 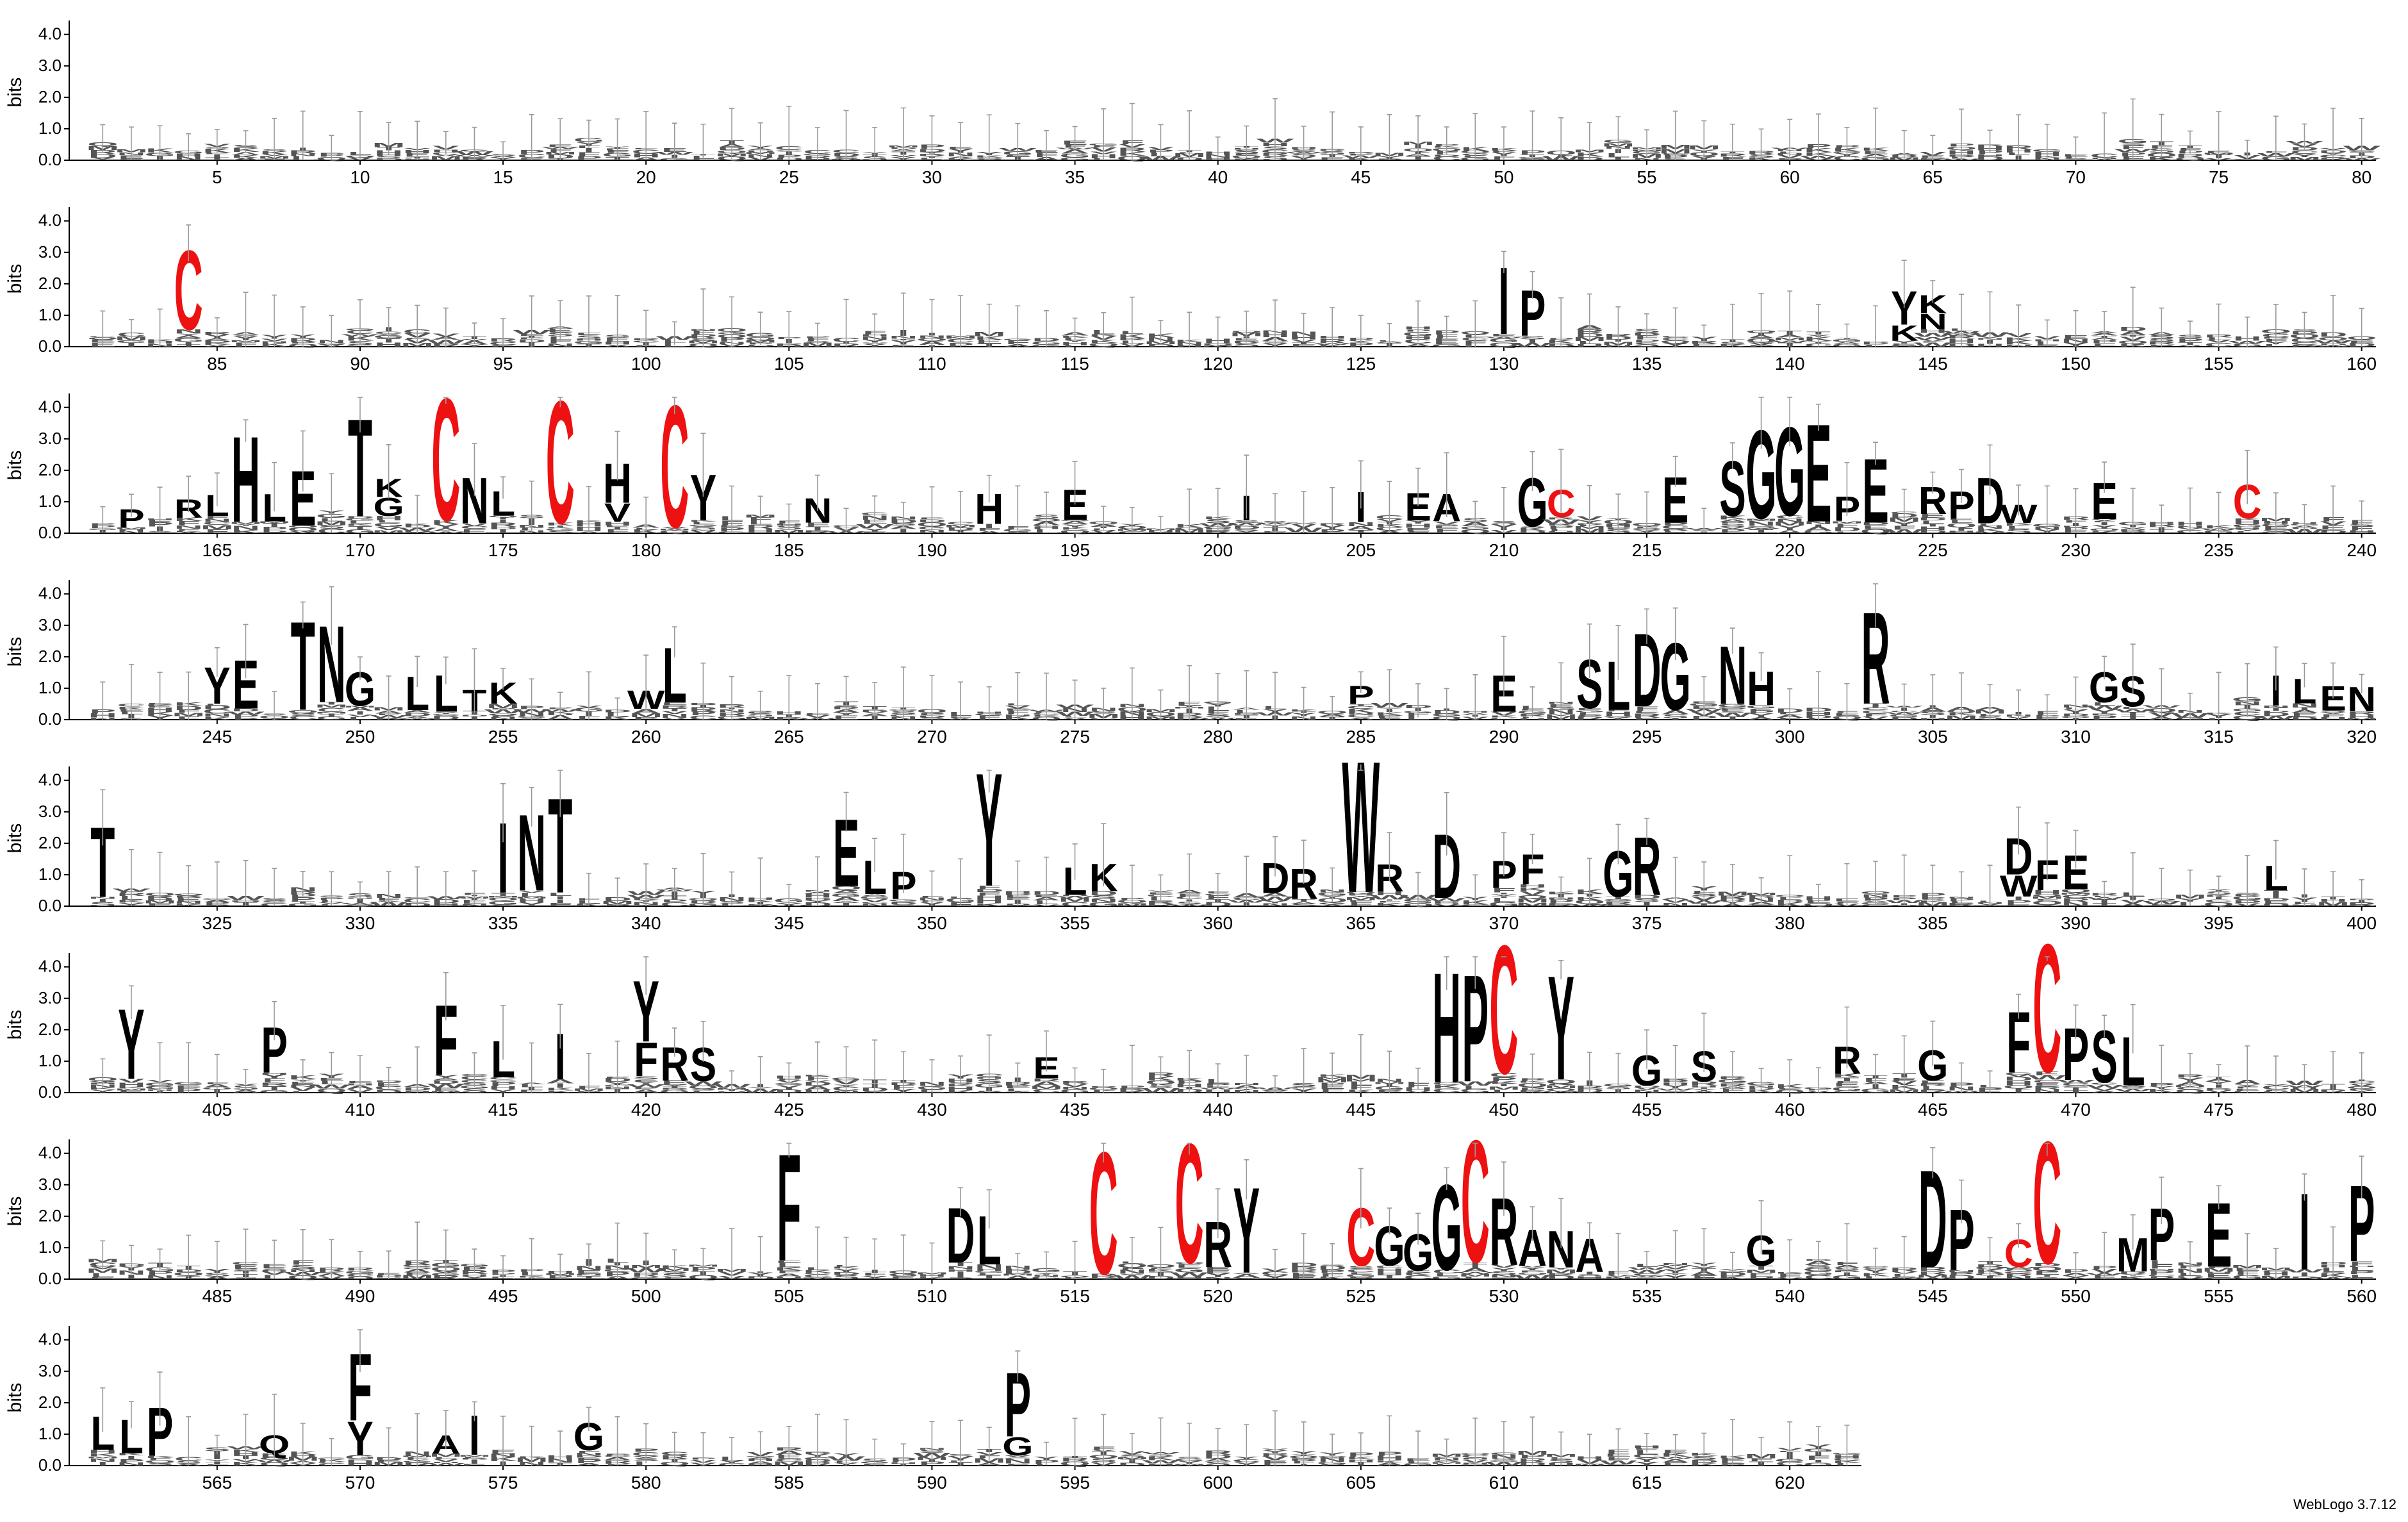 I want to click on x-tick-label: 170, so click(x=360, y=550).